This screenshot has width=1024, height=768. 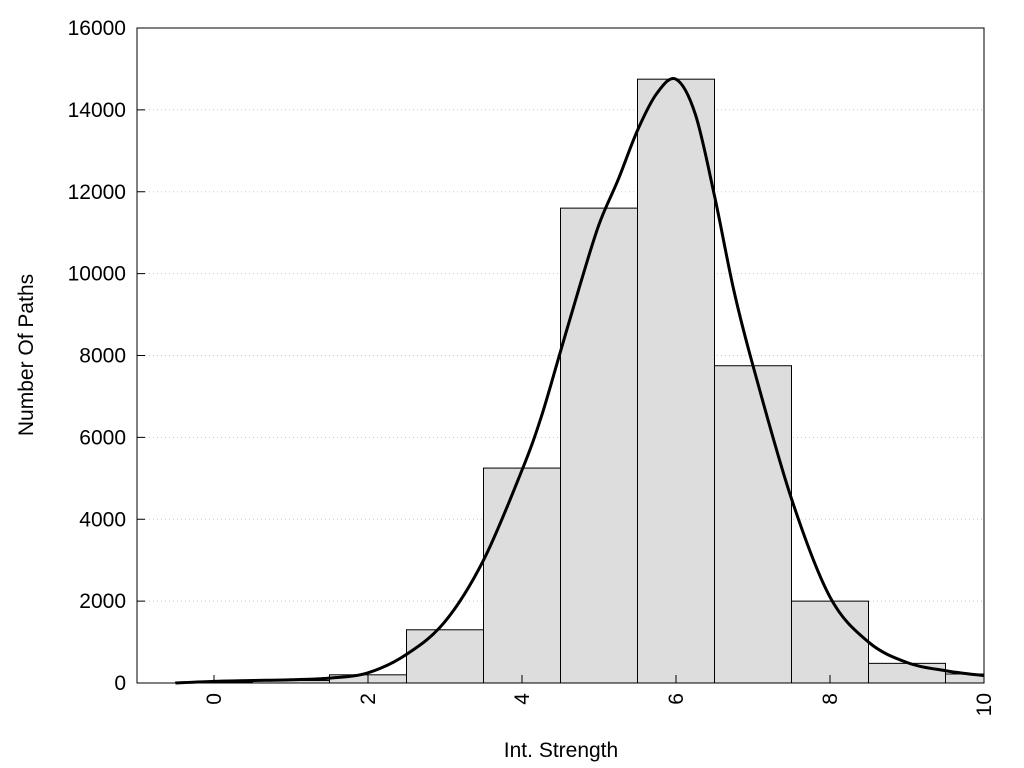 What do you see at coordinates (368, 699) in the screenshot?
I see `x-tick-label: 2` at bounding box center [368, 699].